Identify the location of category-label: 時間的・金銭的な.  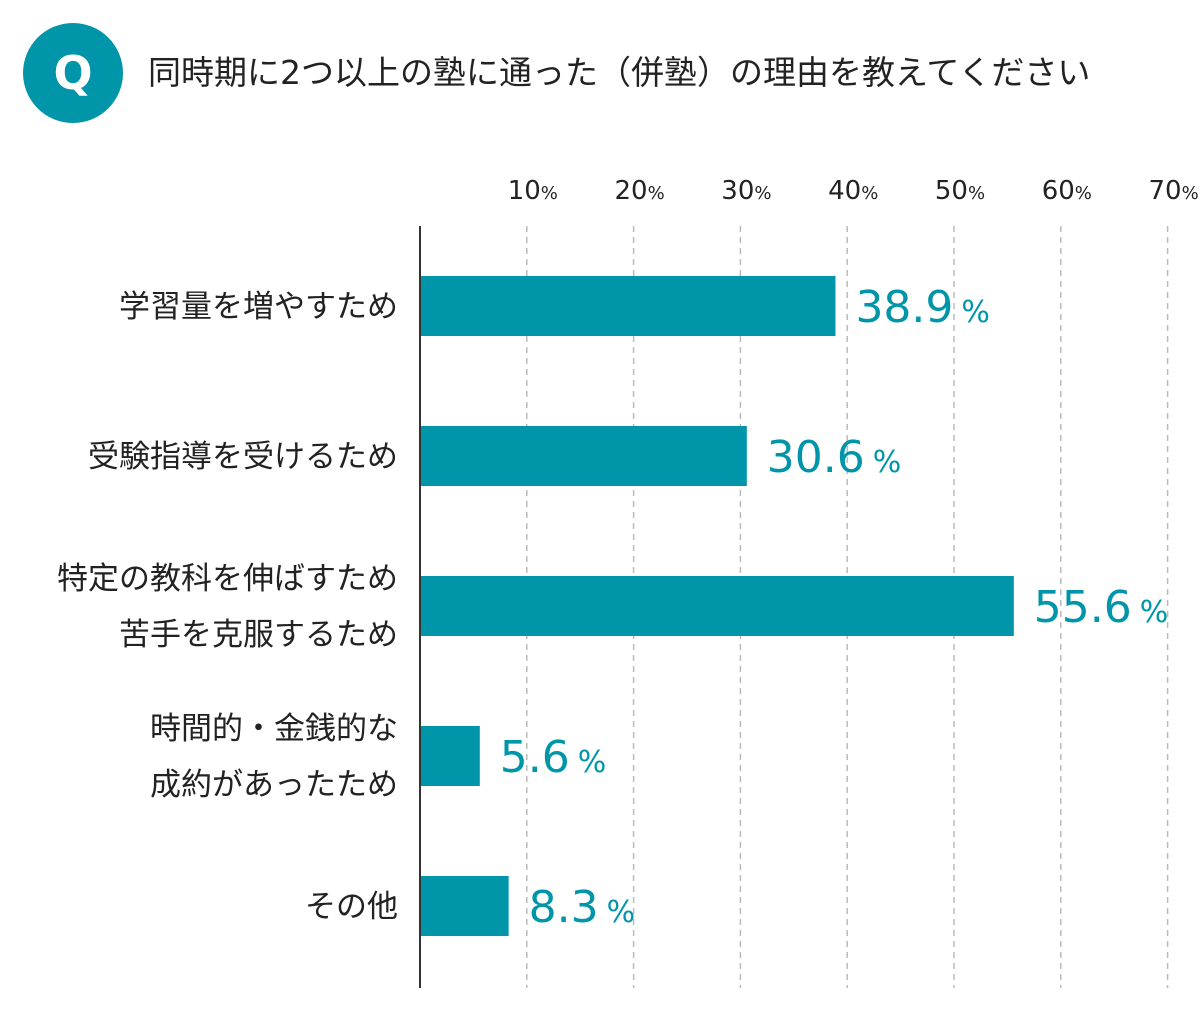
(274, 729).